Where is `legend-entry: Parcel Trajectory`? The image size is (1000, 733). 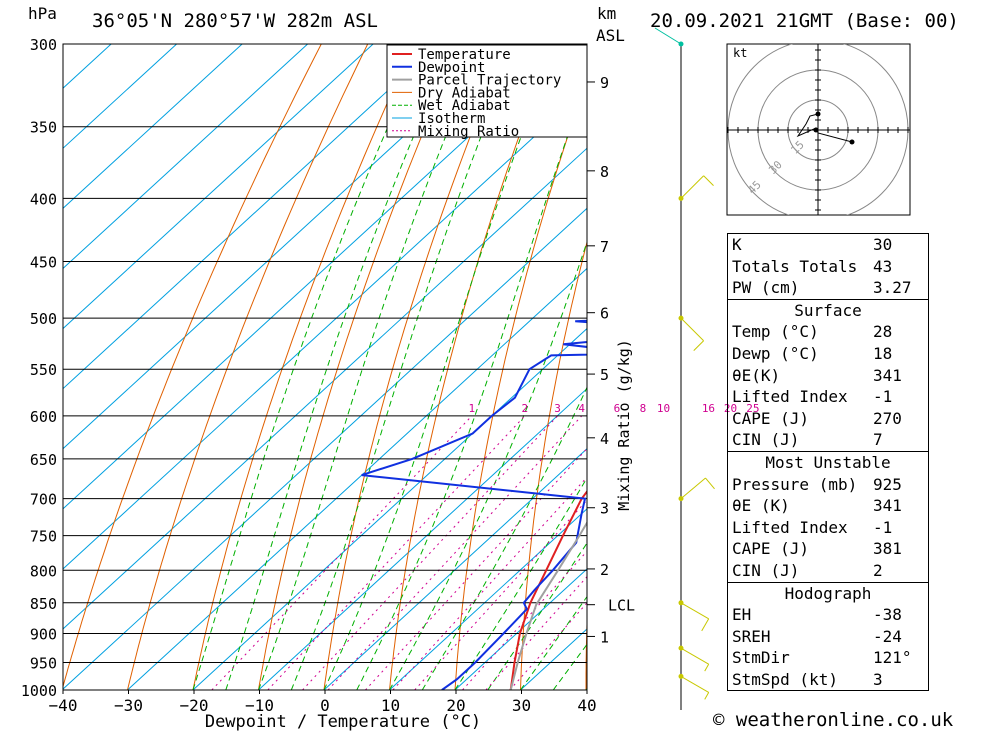
legend-entry: Parcel Trajectory is located at coordinates (489, 81).